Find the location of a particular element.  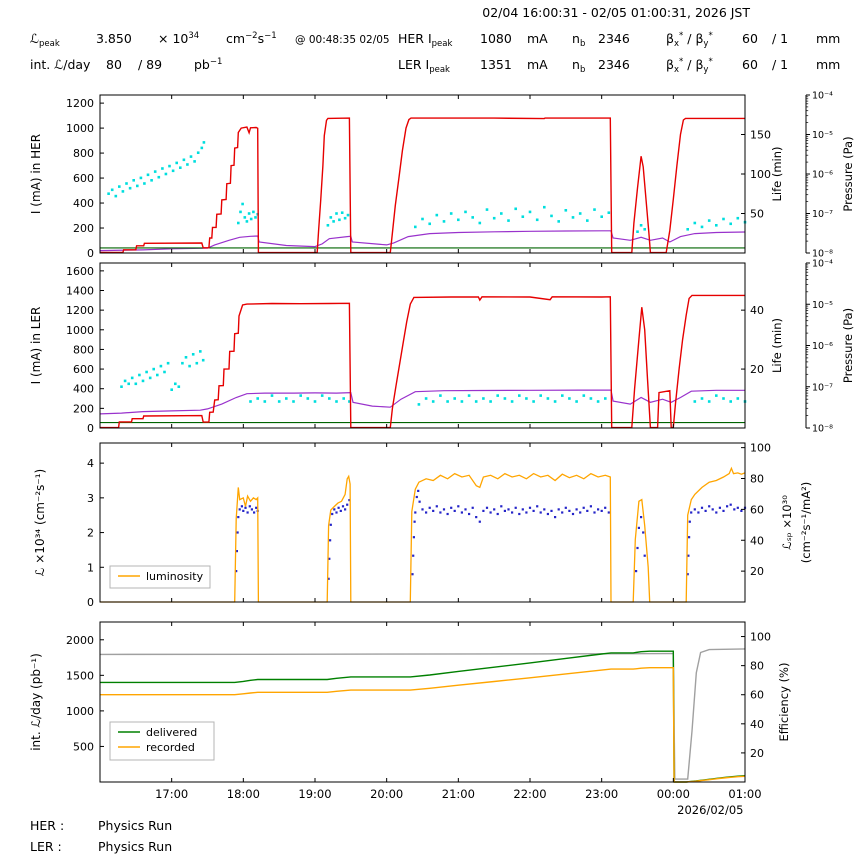

ler-ipeak-value: 1351 is located at coordinates (496, 64).